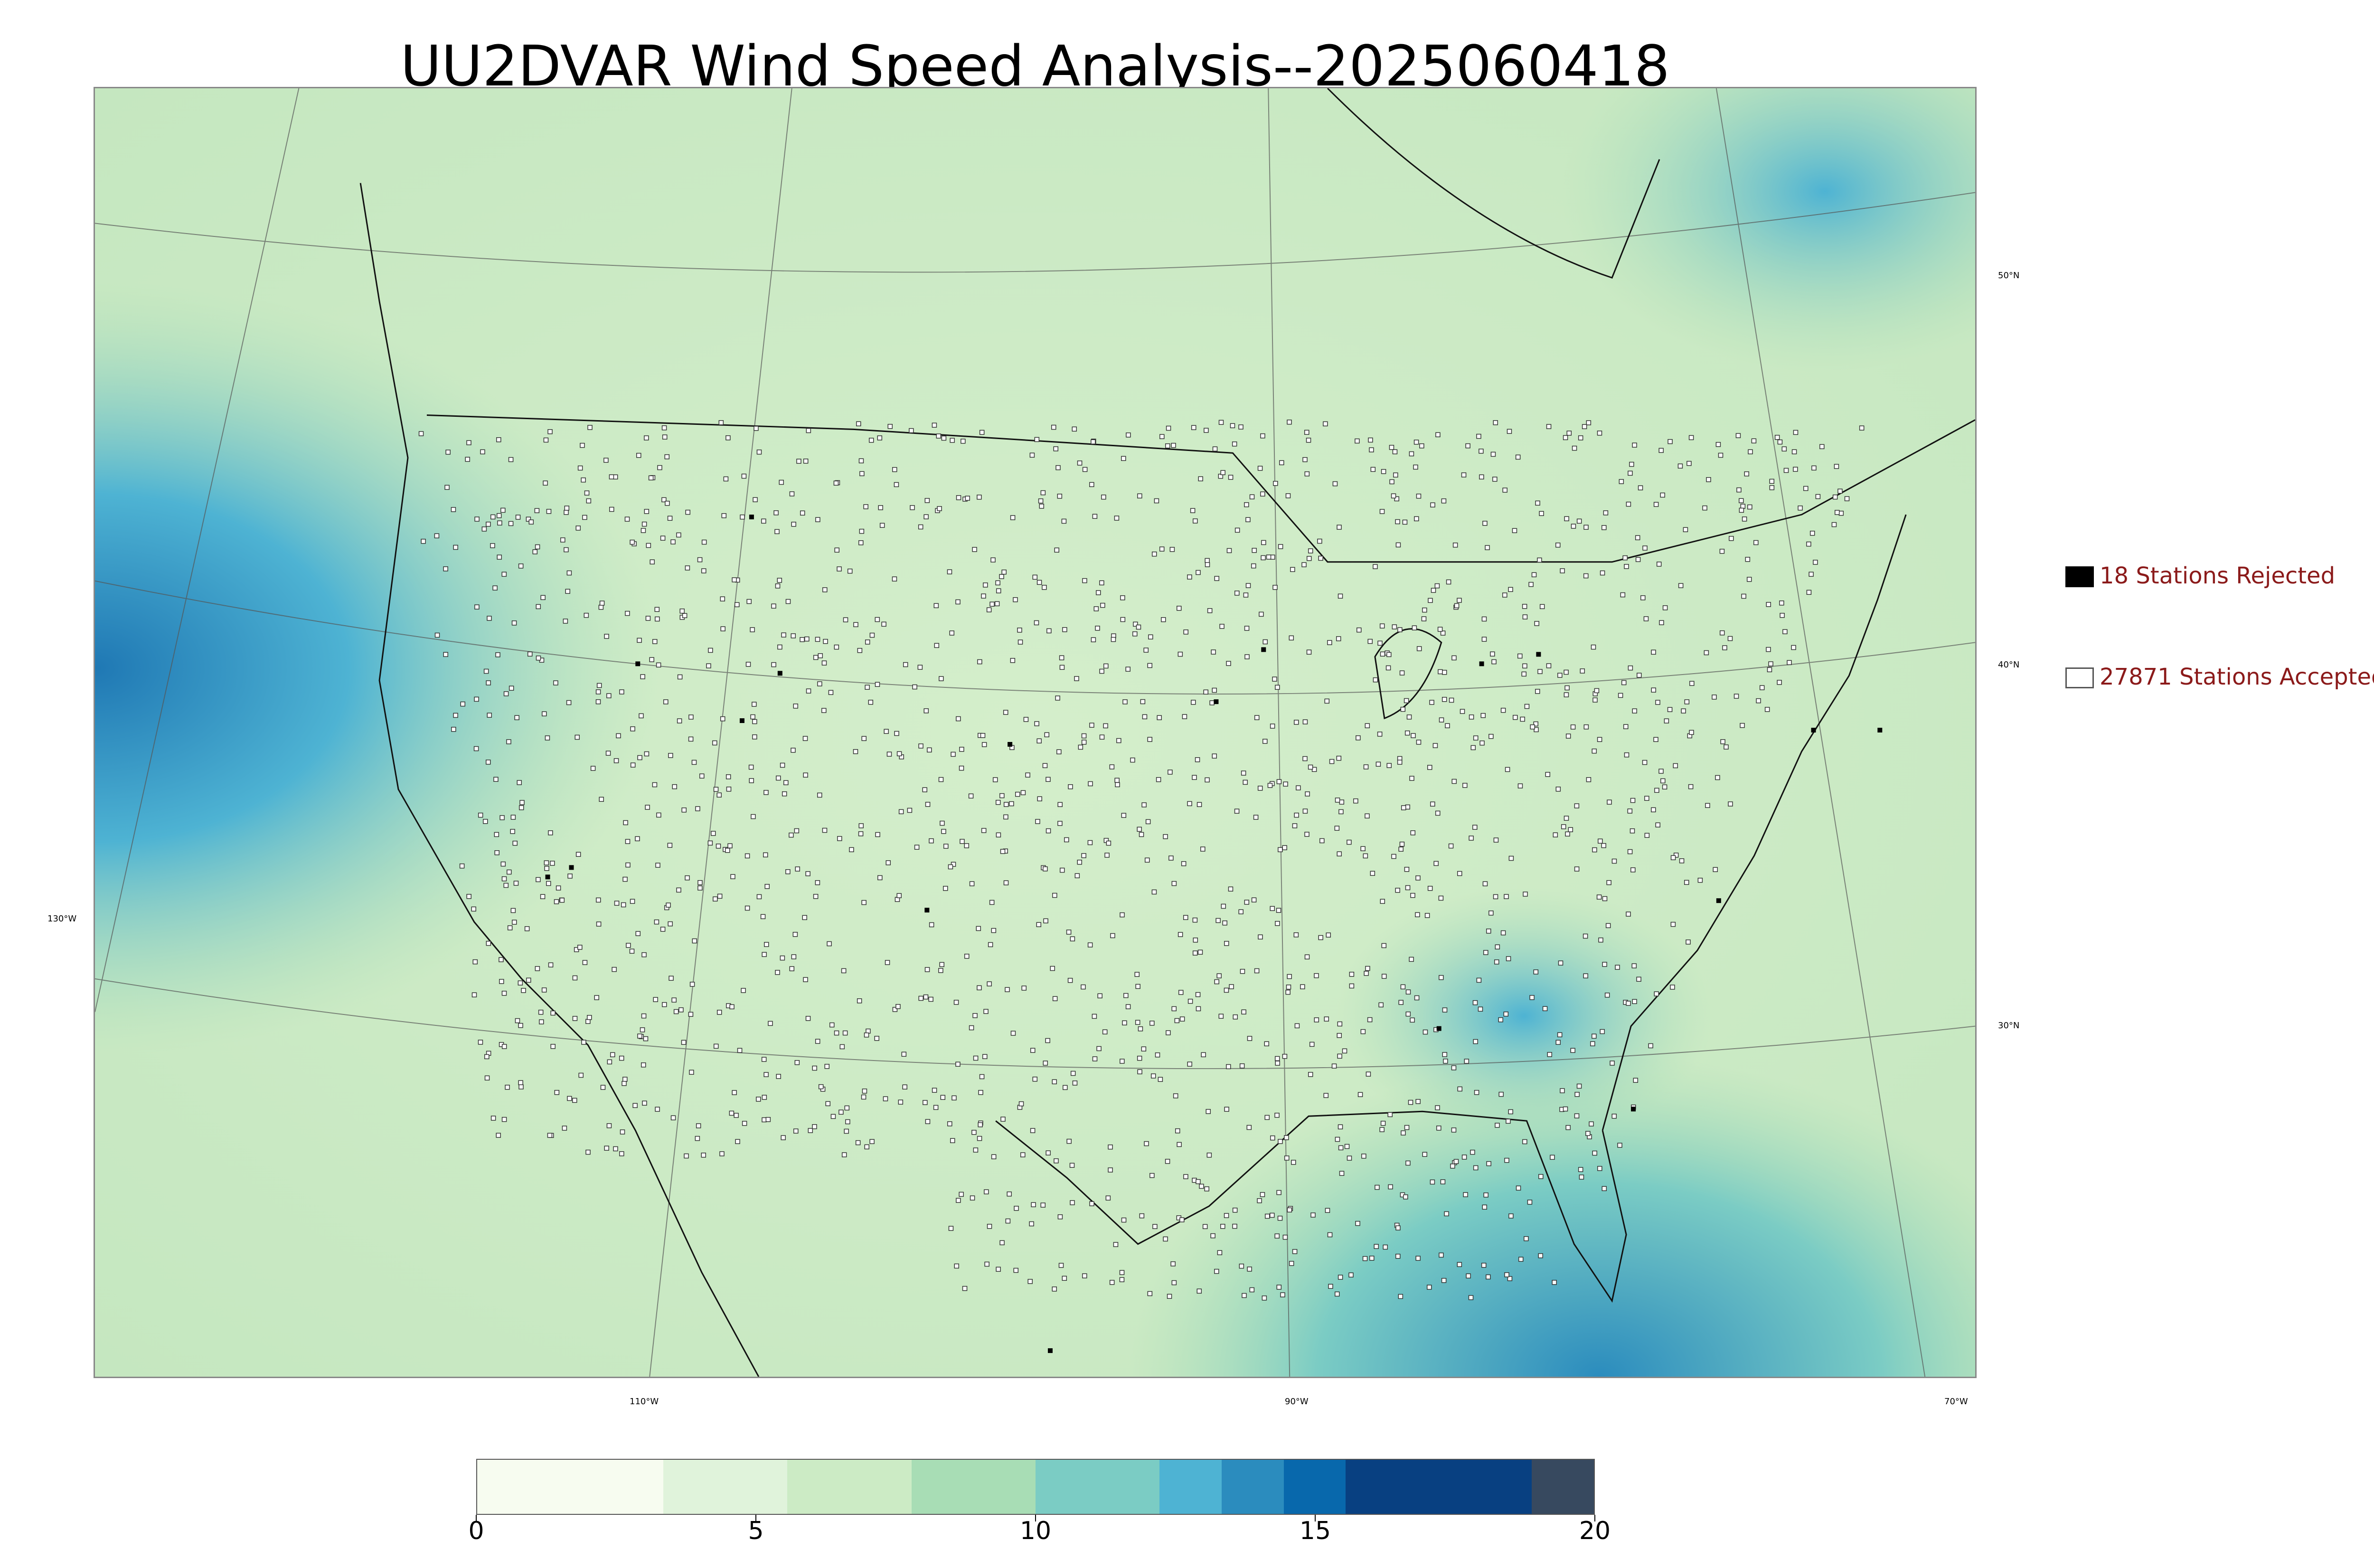  I want to click on rejected-swatch, so click(2079, 577).